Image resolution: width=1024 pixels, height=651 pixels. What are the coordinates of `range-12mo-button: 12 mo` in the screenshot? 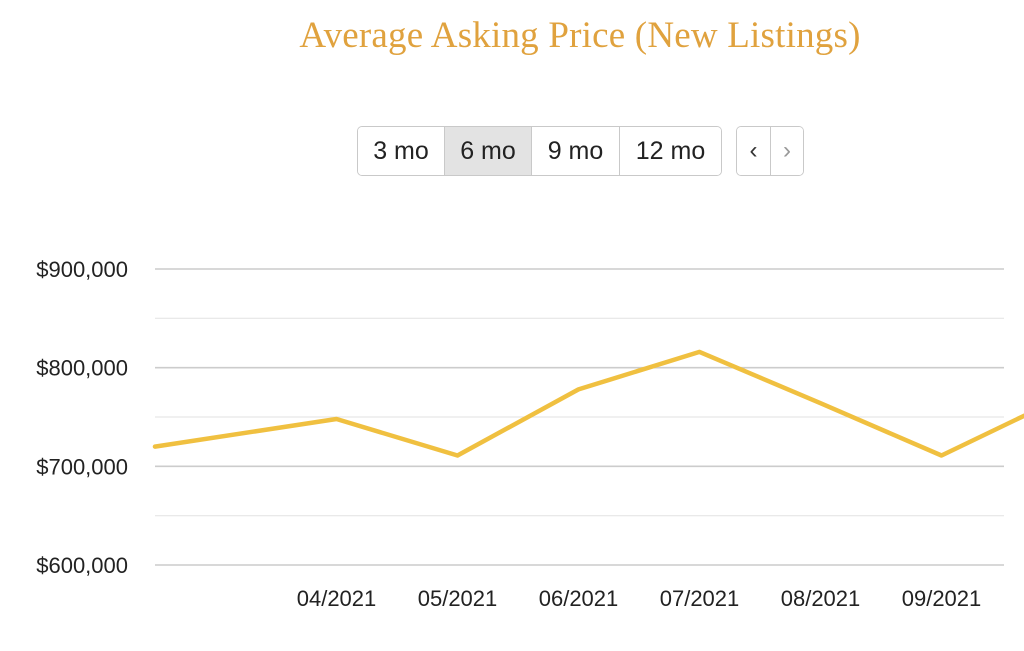 It's located at (670, 151).